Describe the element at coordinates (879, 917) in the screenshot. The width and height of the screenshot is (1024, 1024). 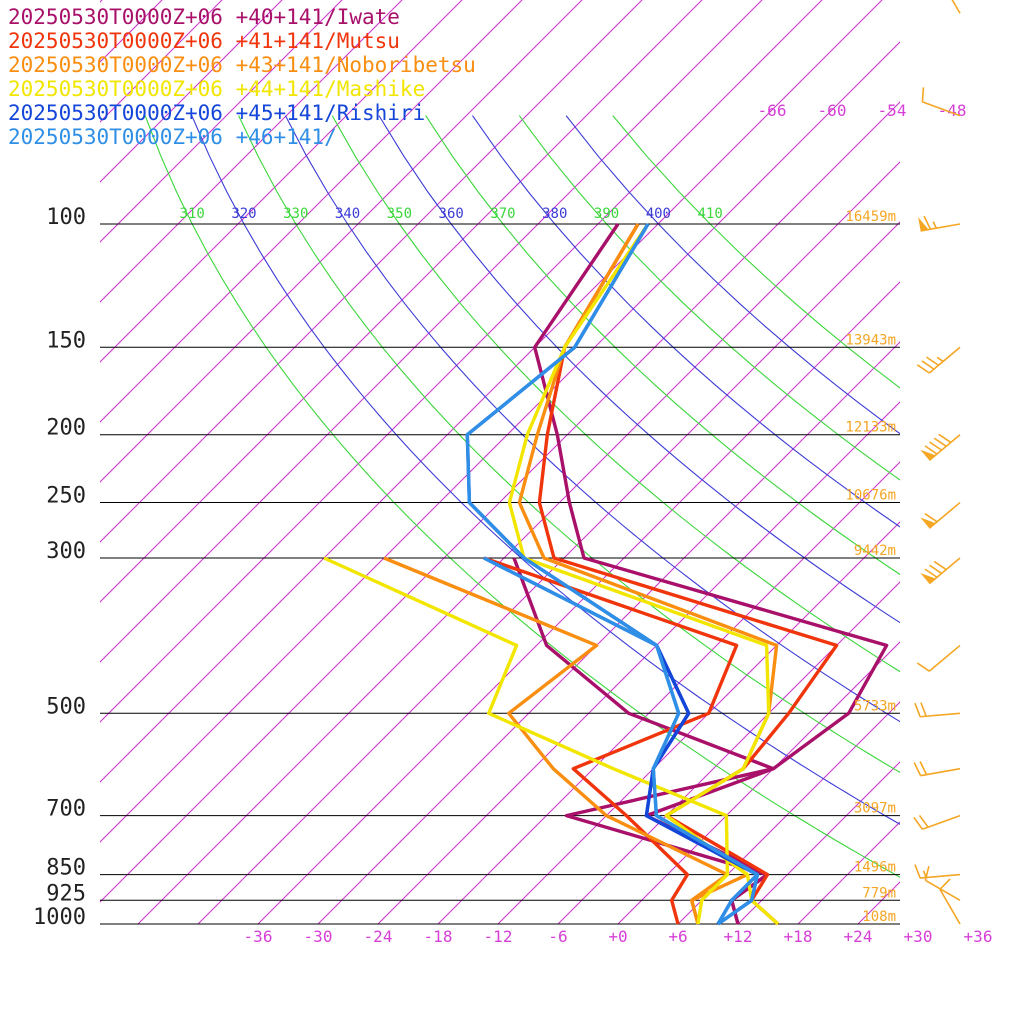
I see `height-label: 108m` at that location.